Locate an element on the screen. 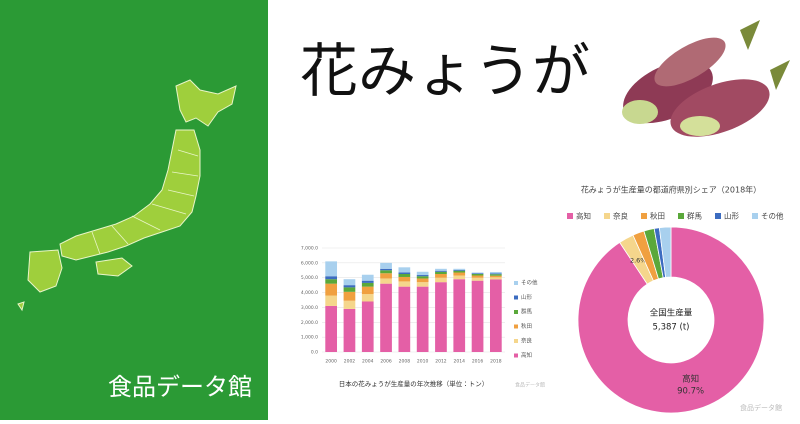 This screenshot has height=424, width=800. legend-label: その他 is located at coordinates (529, 283).